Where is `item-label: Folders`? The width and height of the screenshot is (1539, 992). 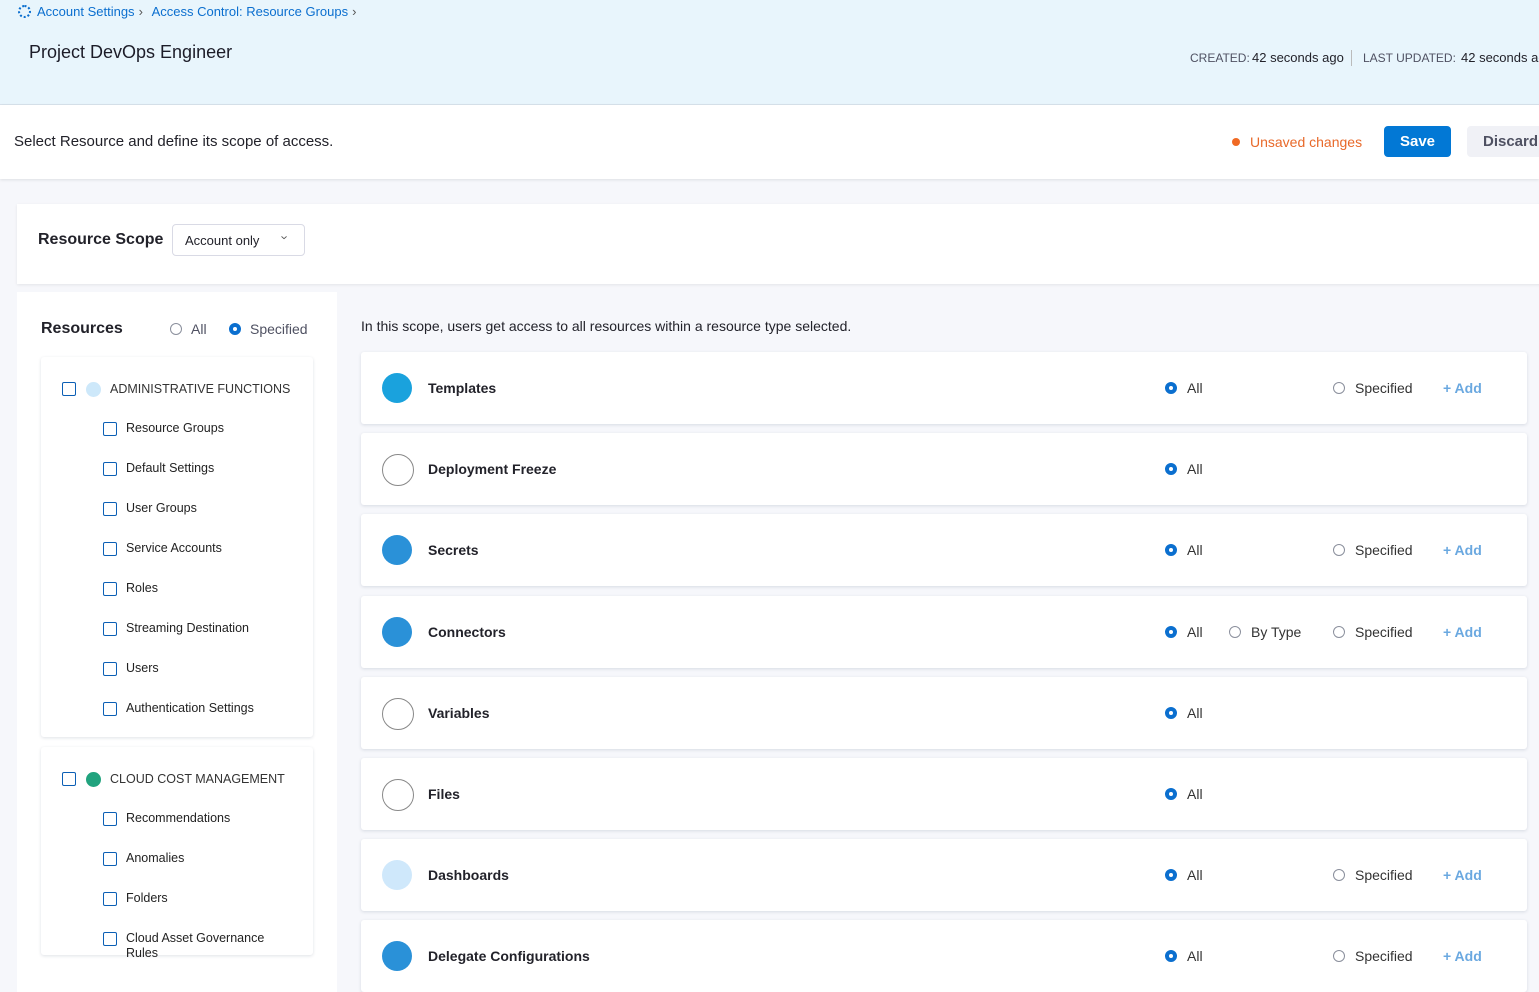 item-label: Folders is located at coordinates (147, 898).